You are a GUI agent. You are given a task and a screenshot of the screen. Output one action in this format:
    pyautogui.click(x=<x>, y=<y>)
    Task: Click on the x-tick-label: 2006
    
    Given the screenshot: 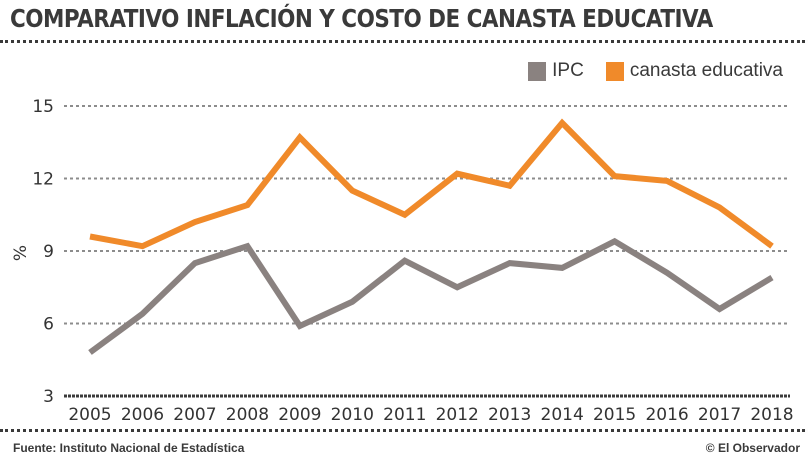 What is the action you would take?
    pyautogui.click(x=142, y=415)
    